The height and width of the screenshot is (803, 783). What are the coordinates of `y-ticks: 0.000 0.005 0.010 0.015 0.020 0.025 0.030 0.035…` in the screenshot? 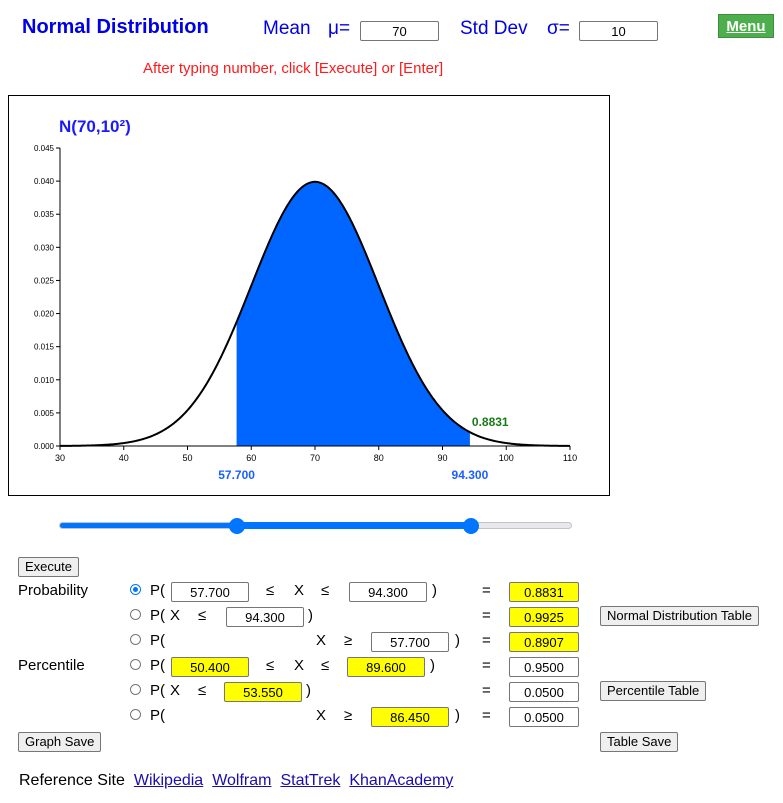 It's located at (47, 297).